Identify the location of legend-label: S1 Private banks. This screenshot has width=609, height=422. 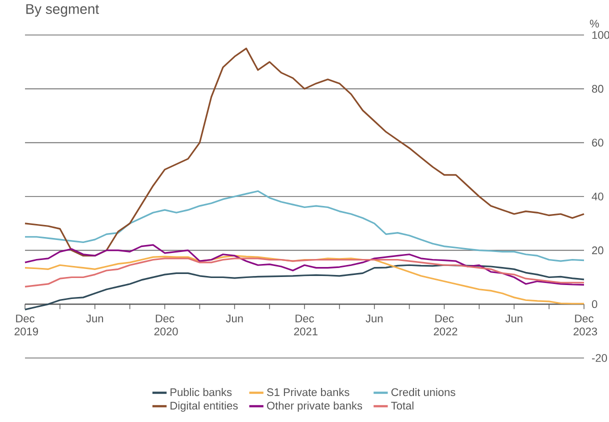
(308, 392).